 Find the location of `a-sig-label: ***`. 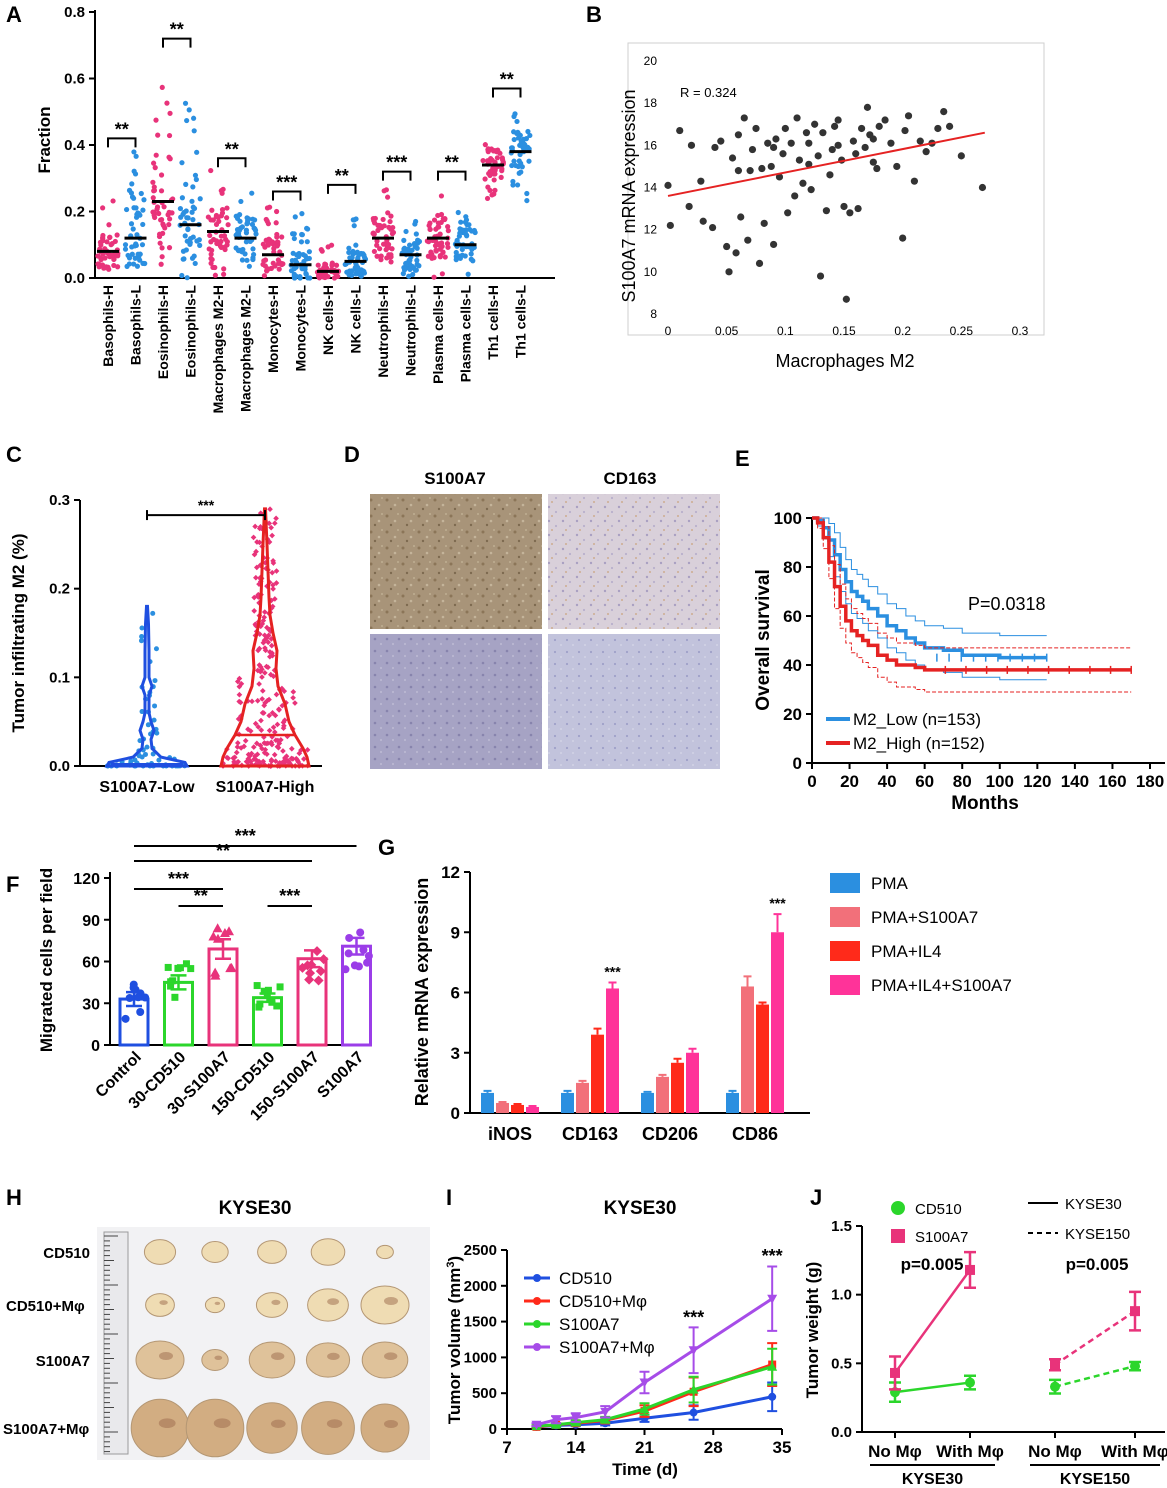

a-sig-label: *** is located at coordinates (286, 183).